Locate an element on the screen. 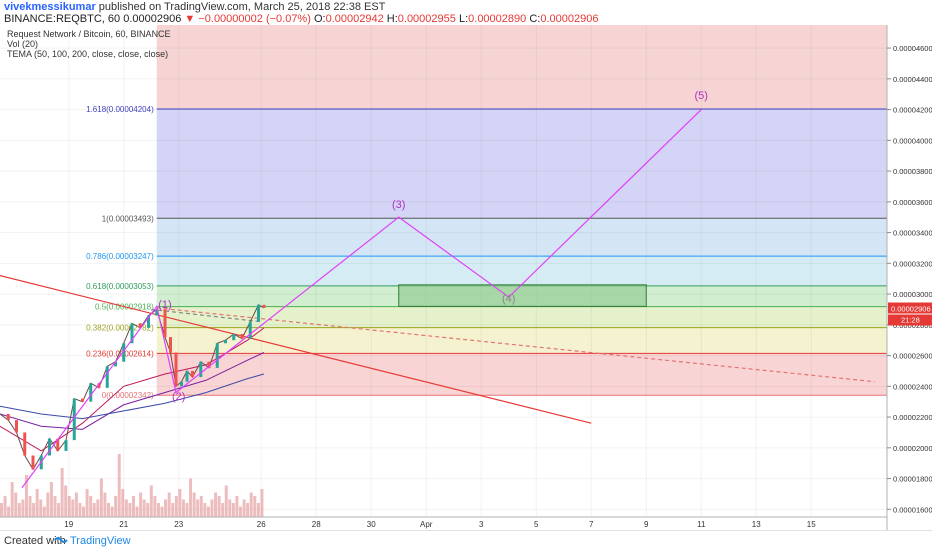 The image size is (932, 551). change-arrow: ▼ is located at coordinates (190, 19).